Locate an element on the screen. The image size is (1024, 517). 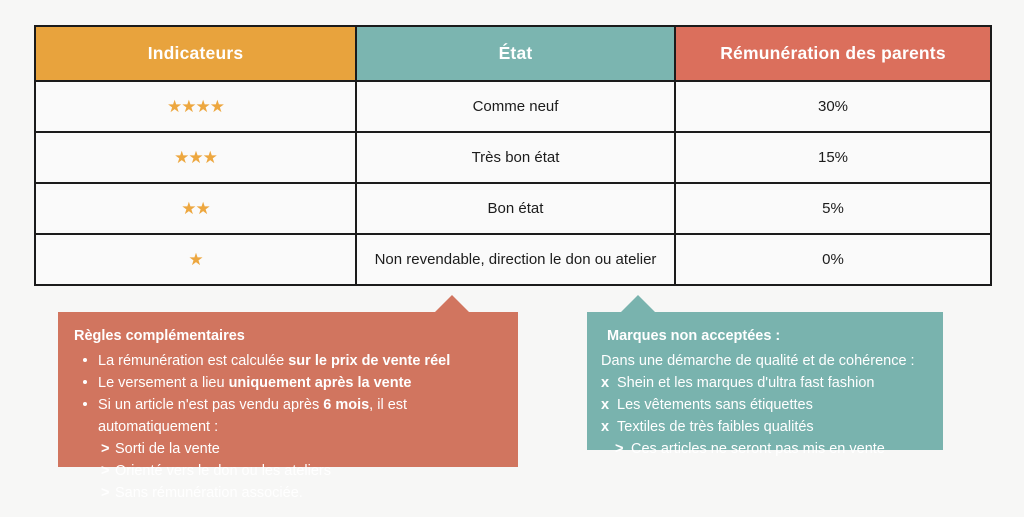
cell-indicateur: ★ is located at coordinates (195, 259).